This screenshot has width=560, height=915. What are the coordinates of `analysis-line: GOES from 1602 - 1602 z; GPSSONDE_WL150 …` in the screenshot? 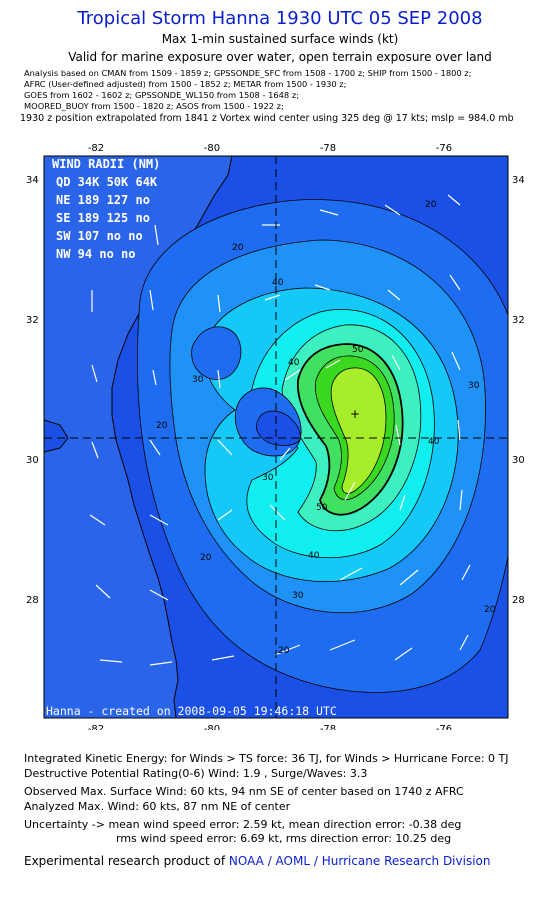 It's located at (161, 95).